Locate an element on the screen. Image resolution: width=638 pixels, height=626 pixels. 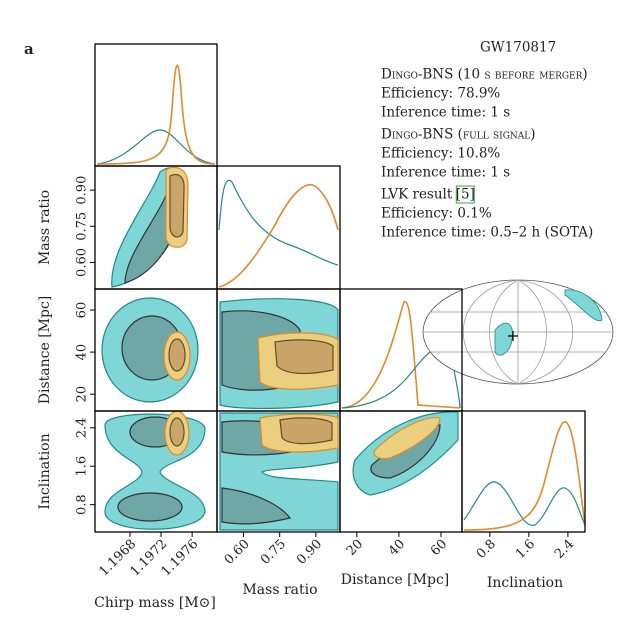
y-tick-label: 40 is located at coordinates (82, 352).